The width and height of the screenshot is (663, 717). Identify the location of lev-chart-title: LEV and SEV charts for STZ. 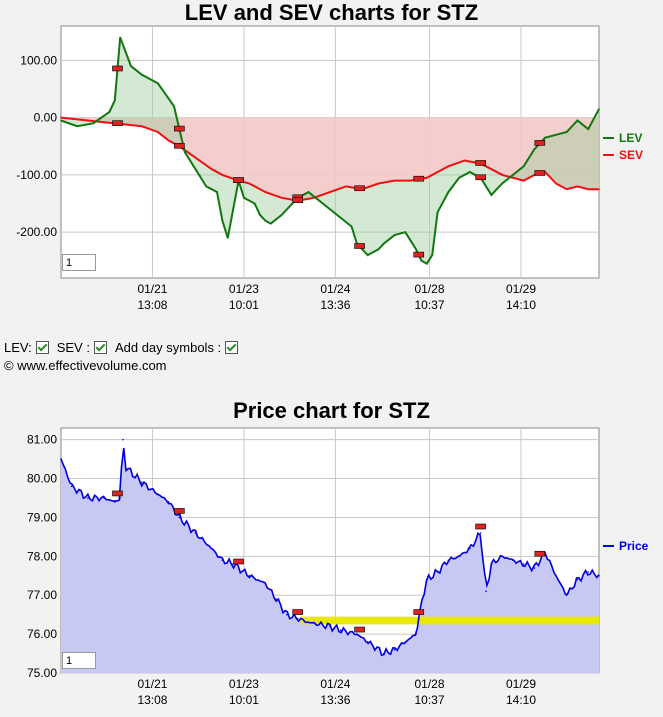
(331, 12).